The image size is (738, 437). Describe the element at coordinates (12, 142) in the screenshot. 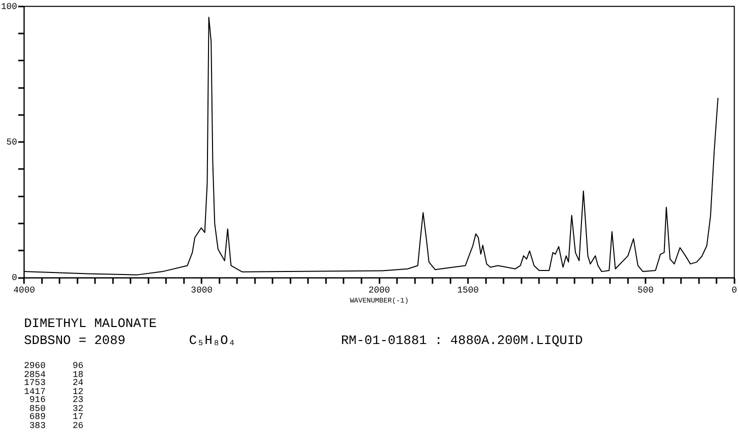

I see `y-tick-label: 50` at that location.